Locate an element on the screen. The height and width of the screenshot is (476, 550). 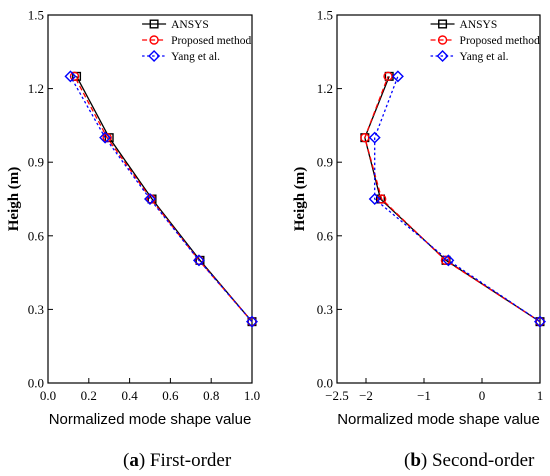
x-tick-label: 0.2 is located at coordinates (89, 395).